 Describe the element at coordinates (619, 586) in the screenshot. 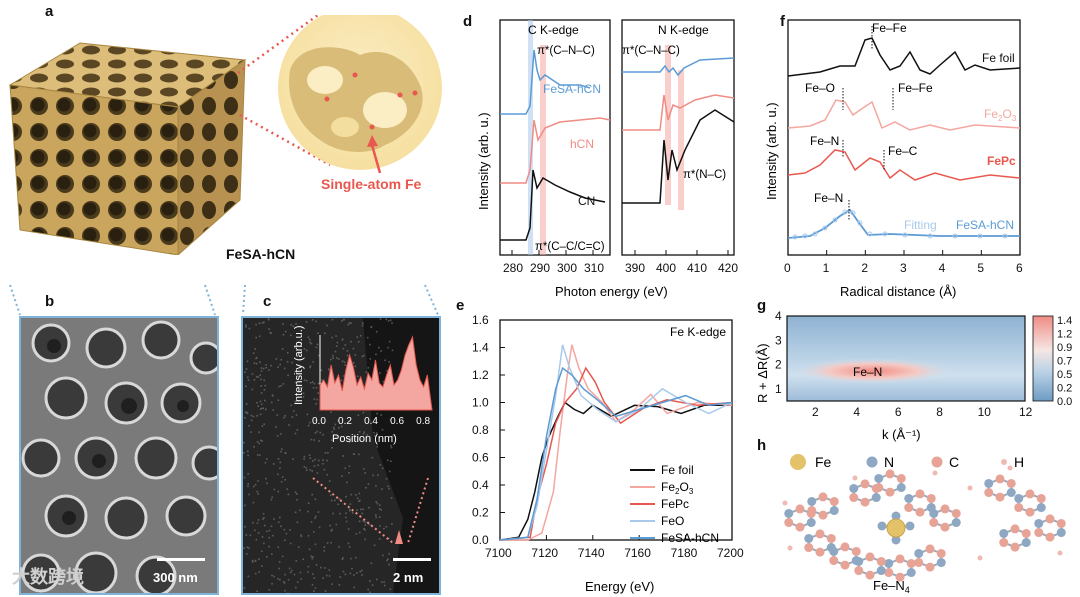

I see `e-xlabel: Energy (eV)` at that location.